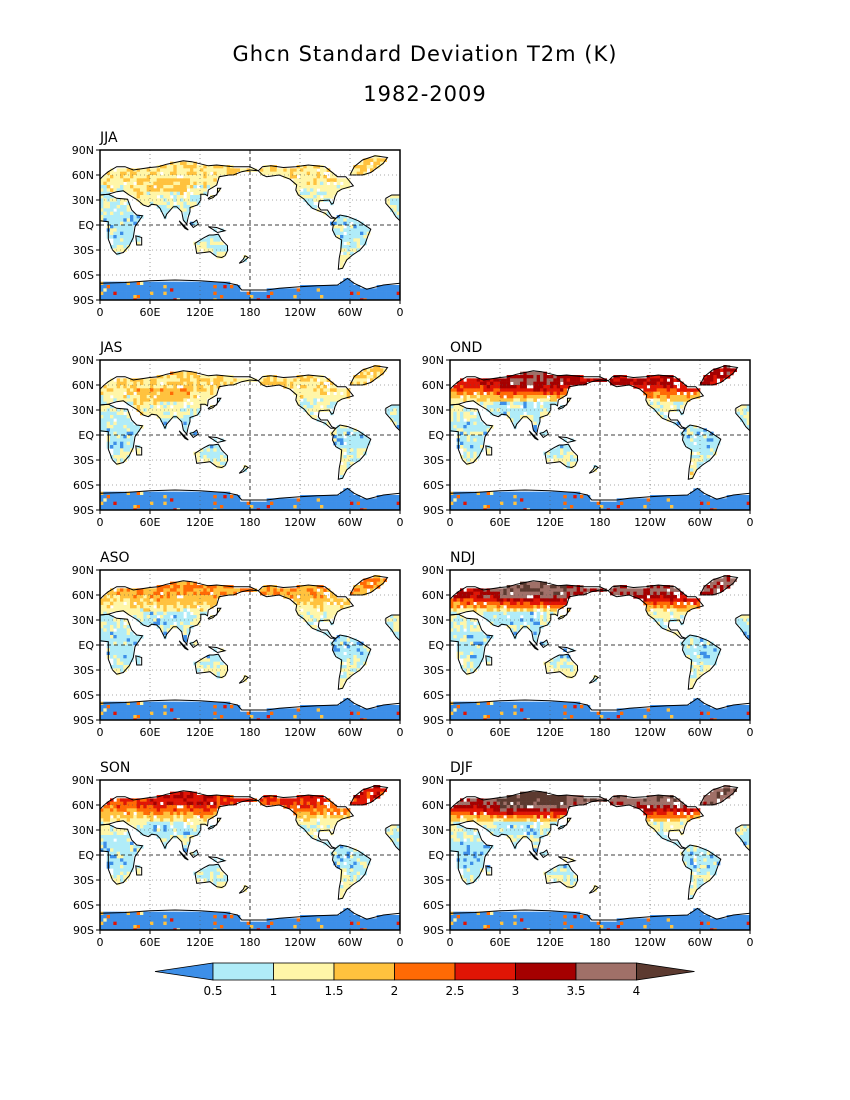  I want to click on lat-tick-label: 60S, so click(83, 485).